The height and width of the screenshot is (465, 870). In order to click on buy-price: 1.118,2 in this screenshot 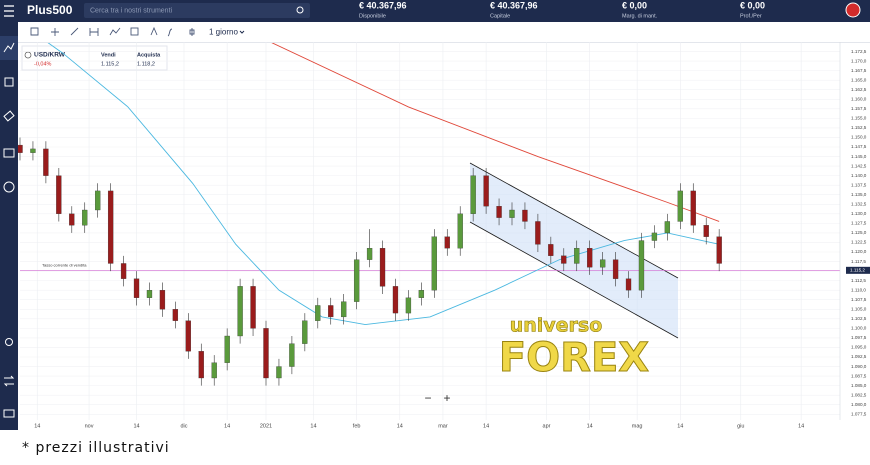, I will do `click(146, 64)`.